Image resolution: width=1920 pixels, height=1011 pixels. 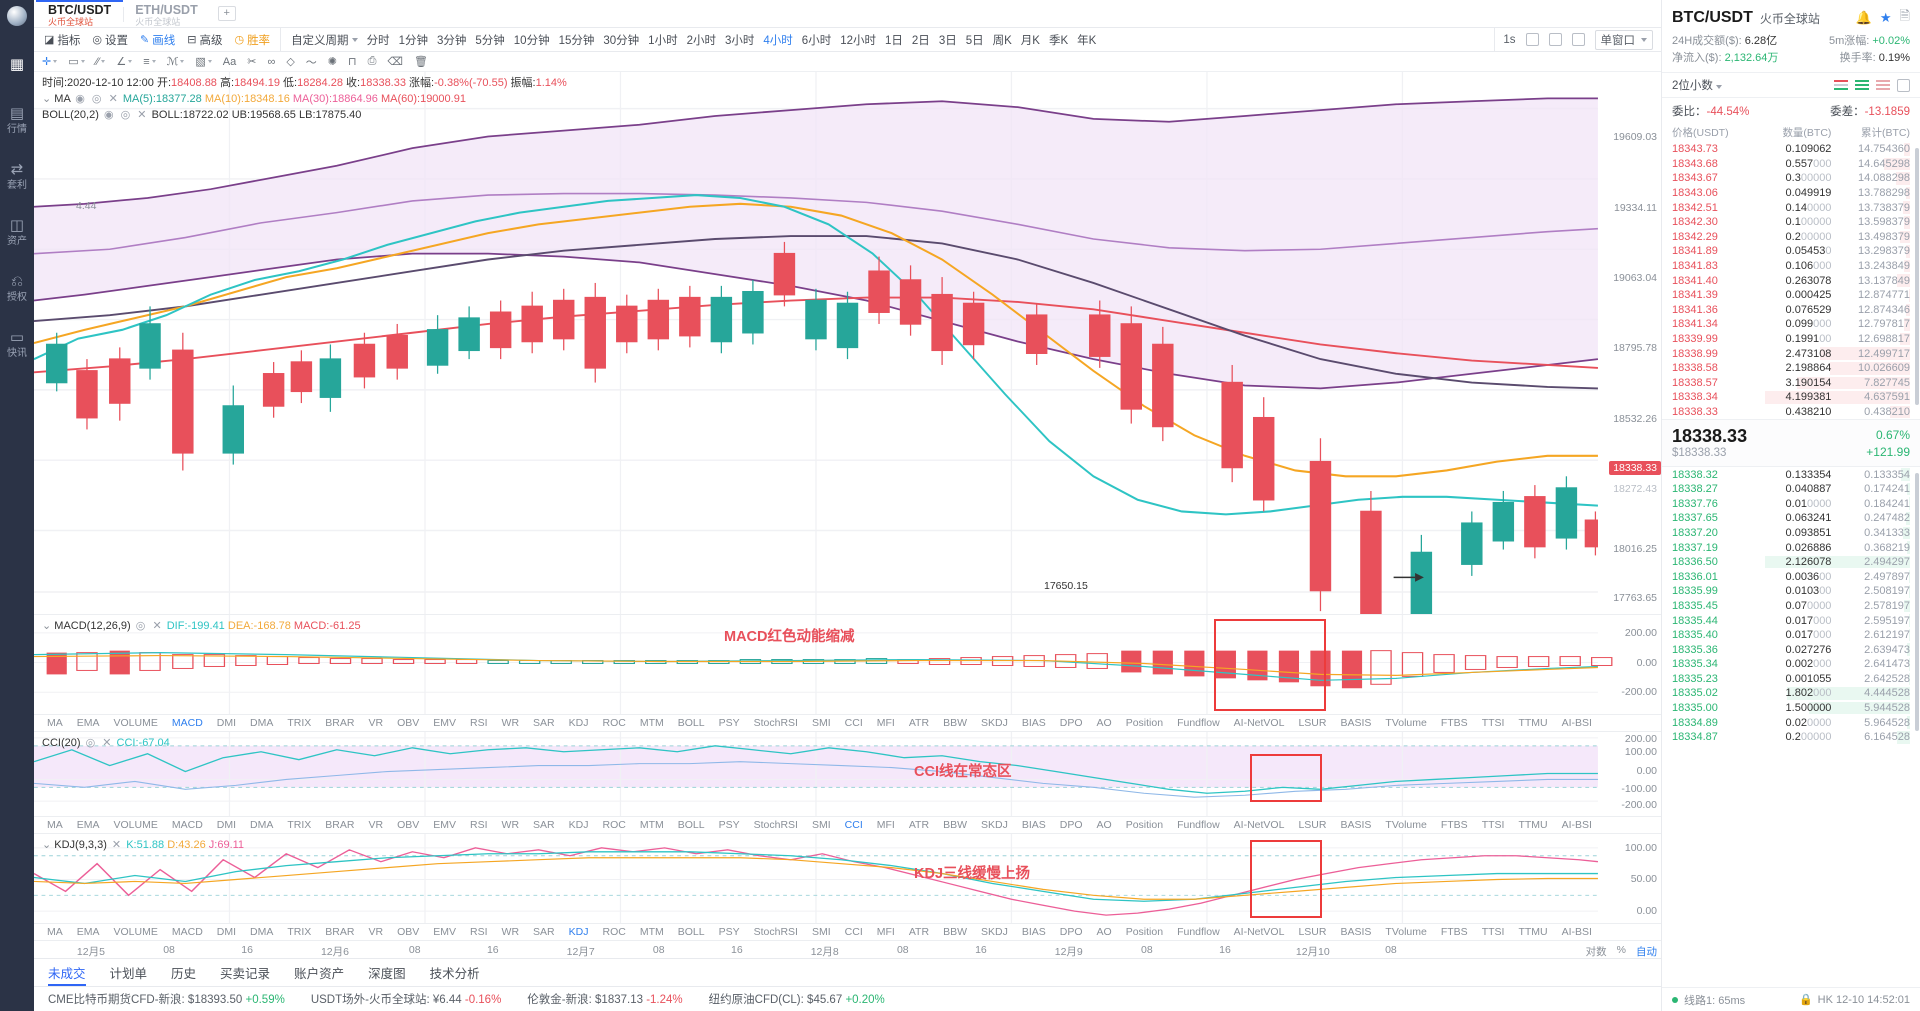 I want to click on bottom-tab-plan-orders: 计划单, so click(x=128, y=974).